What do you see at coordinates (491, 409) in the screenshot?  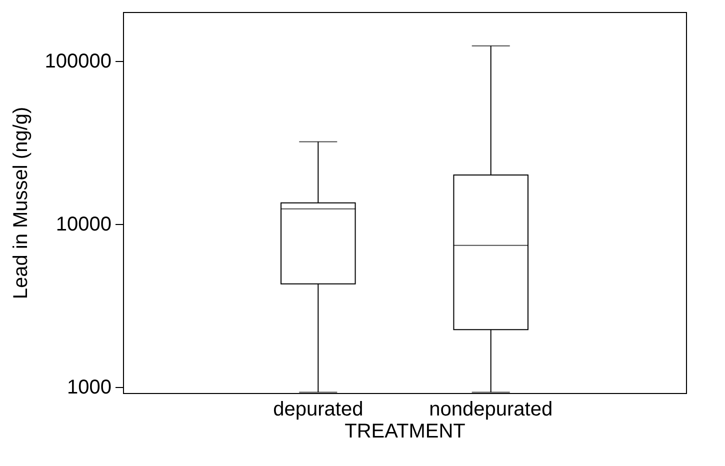 I see `x-tick-label: nondepurated` at bounding box center [491, 409].